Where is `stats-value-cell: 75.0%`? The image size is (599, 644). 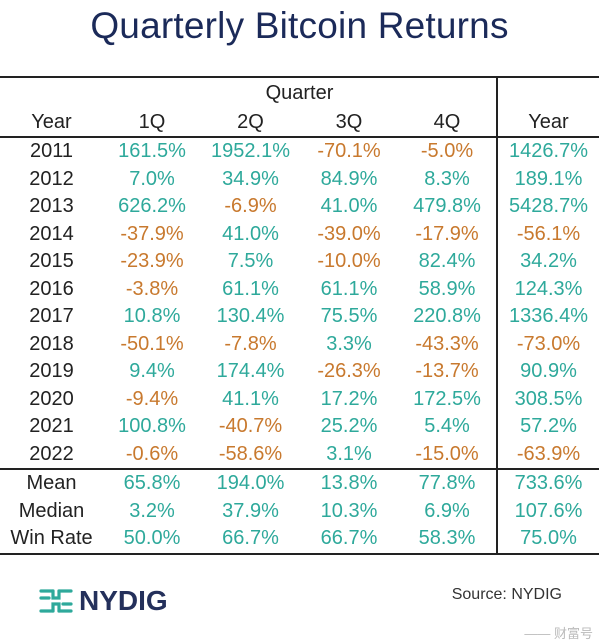 stats-value-cell: 75.0% is located at coordinates (547, 539).